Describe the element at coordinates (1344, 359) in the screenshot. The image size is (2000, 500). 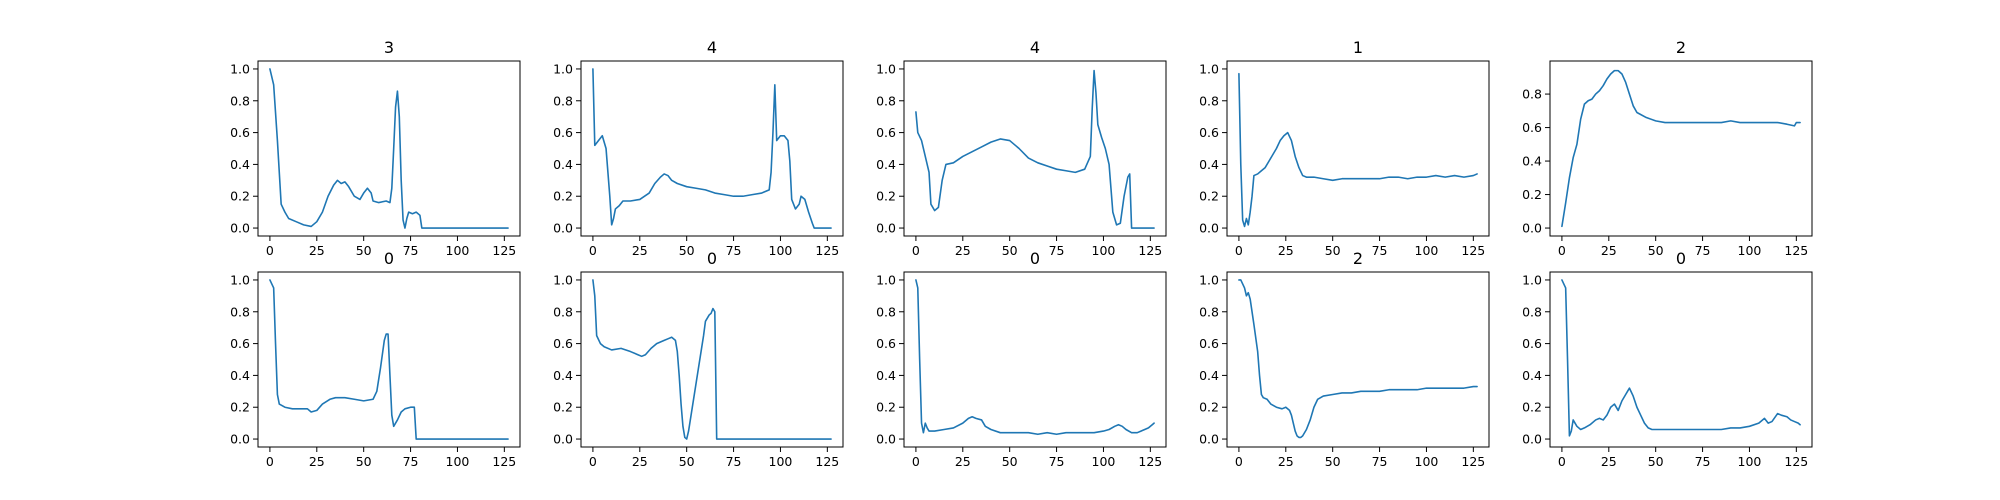
I see `subplot-9: 2 0 25 50 75 100 125 0.0 0.2 0.4 0.6 0.8 1.0` at that location.